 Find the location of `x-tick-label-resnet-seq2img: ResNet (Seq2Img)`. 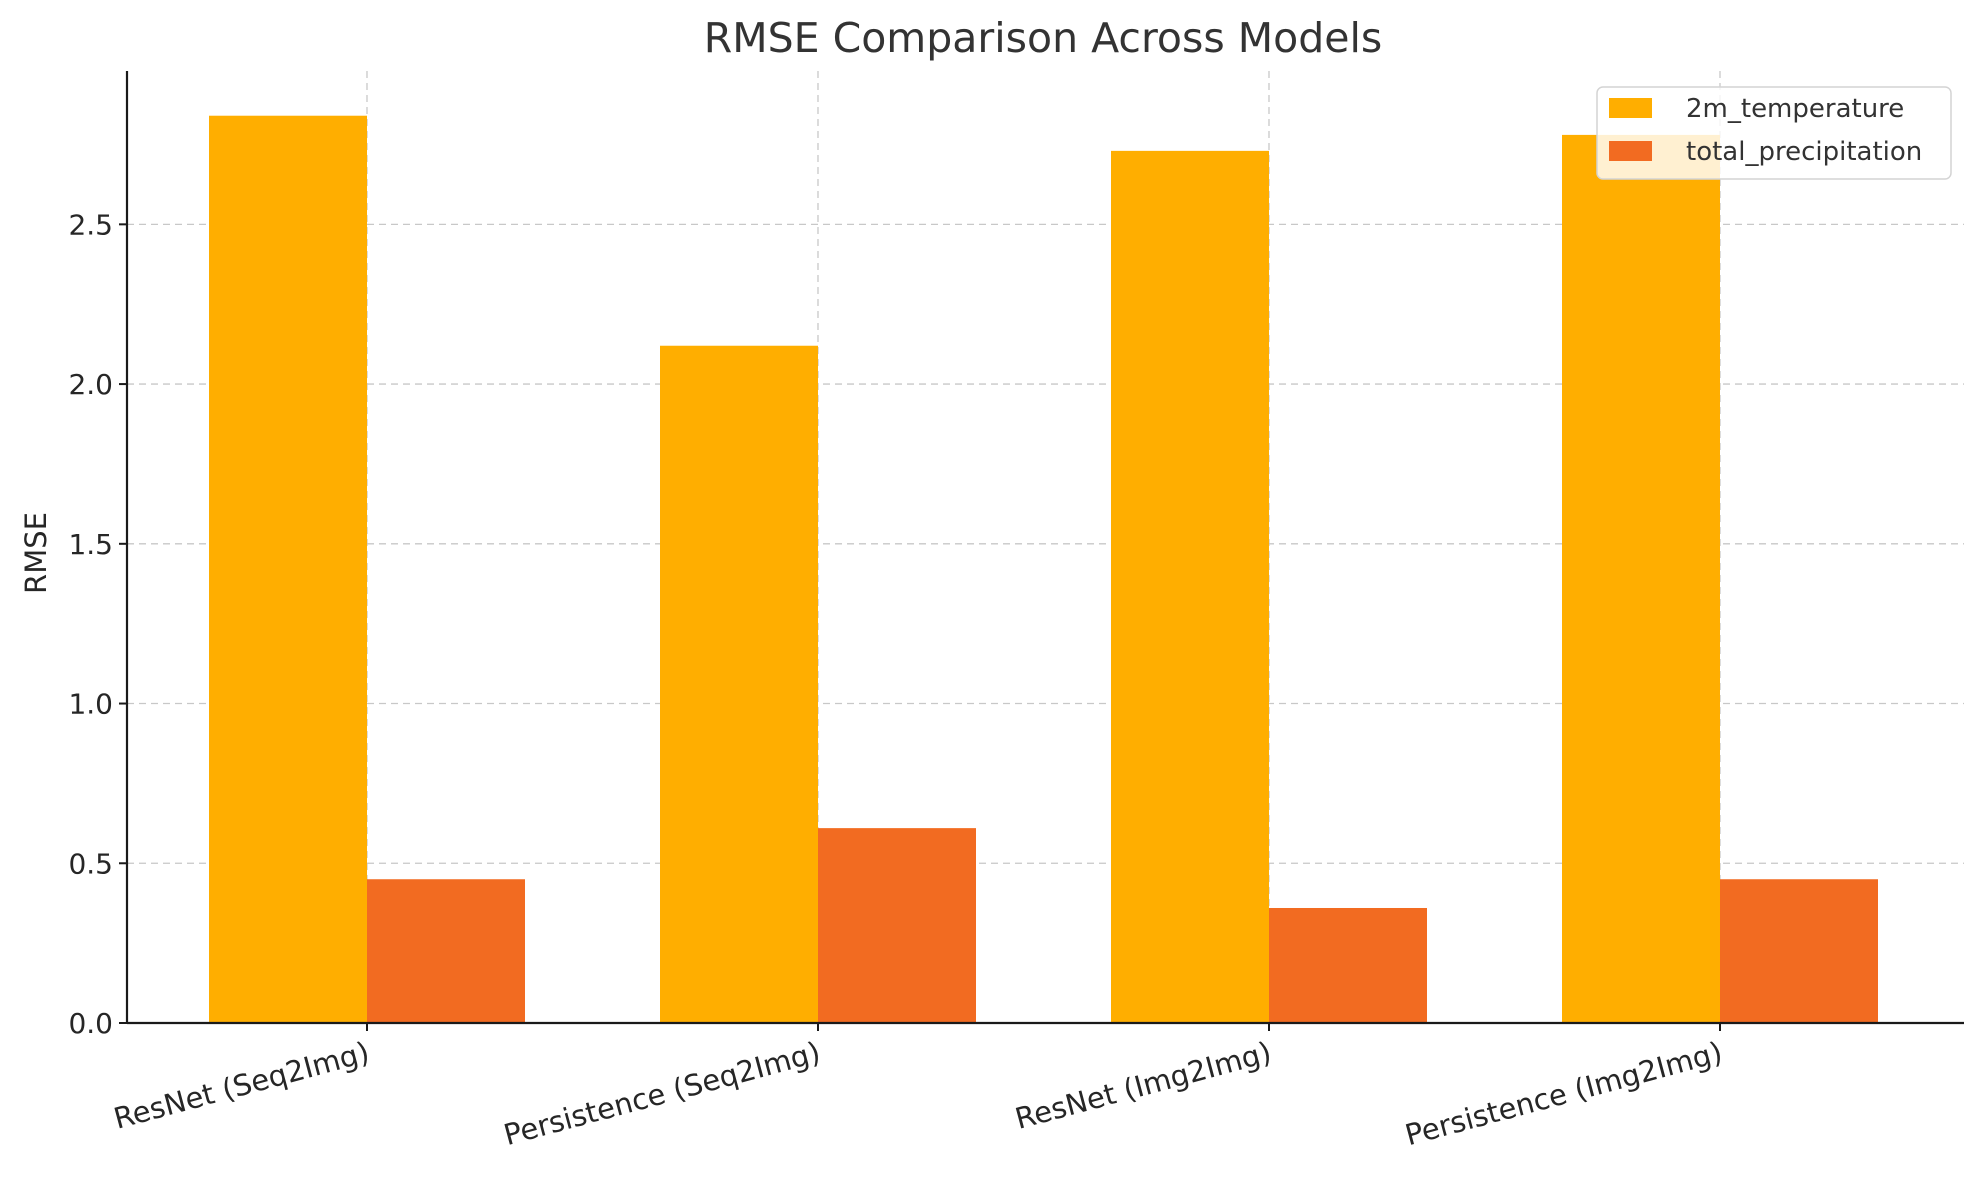

x-tick-label-resnet-seq2img: ResNet (Seq2Img) is located at coordinates (241, 1085).